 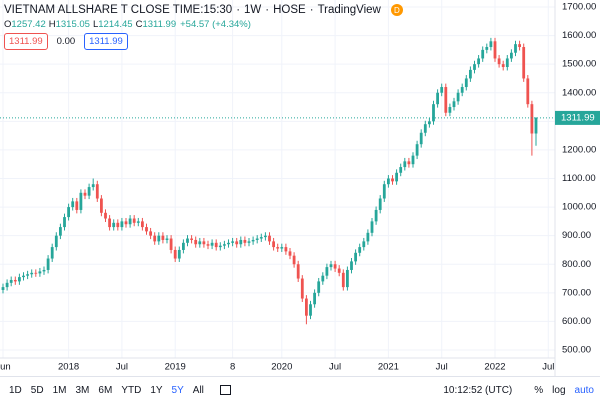 I want to click on range-button: 1D, so click(x=15, y=390).